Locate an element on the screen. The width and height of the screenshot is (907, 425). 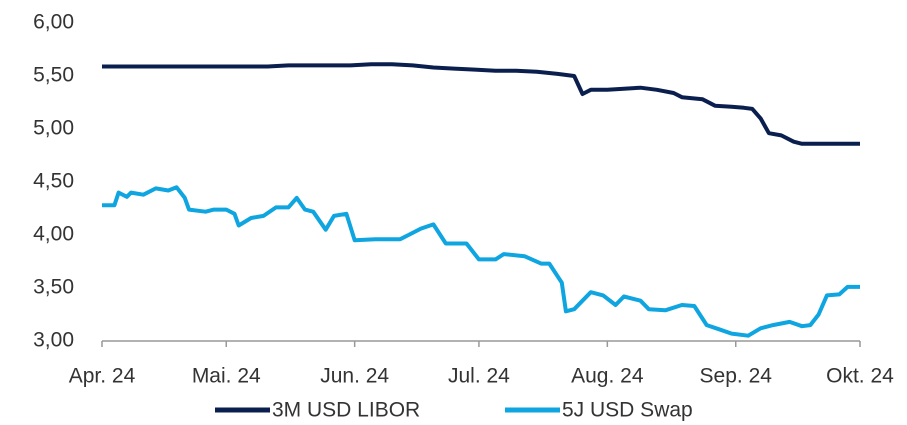
x-tick-label: Jun. 24 is located at coordinates (354, 376).